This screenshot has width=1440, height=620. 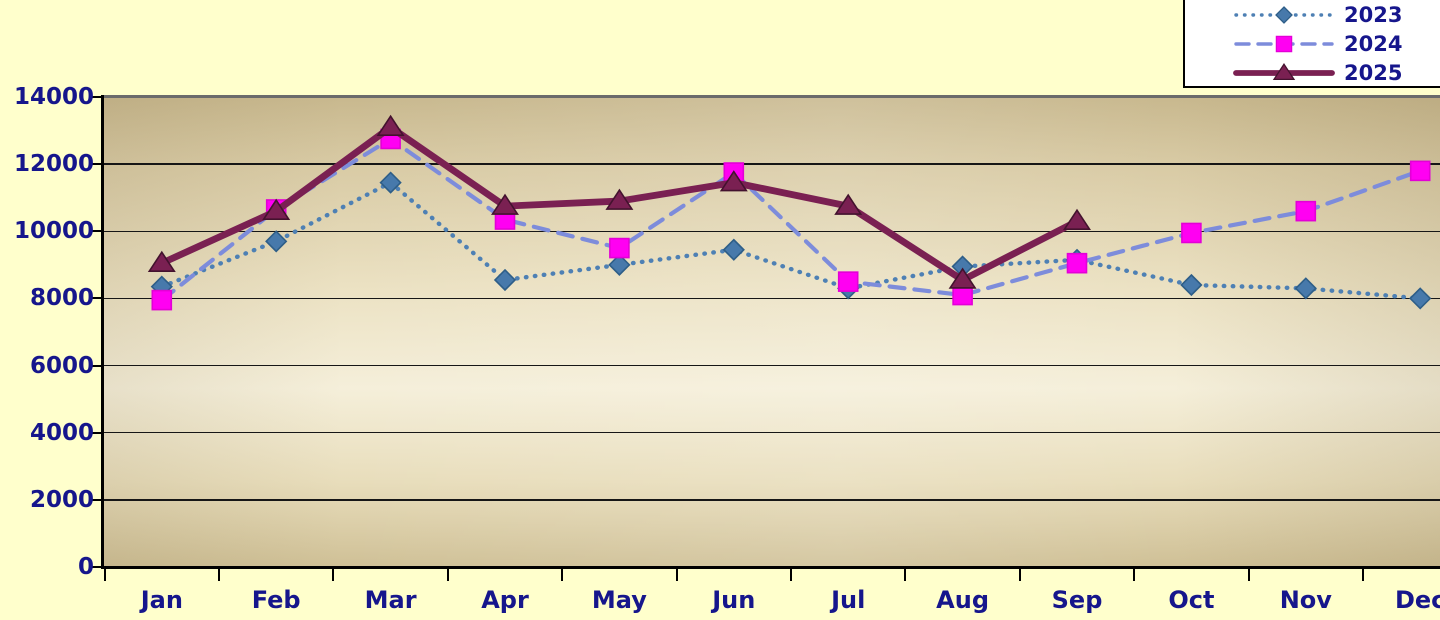 I want to click on data-point-2025-sep, so click(x=1077, y=219).